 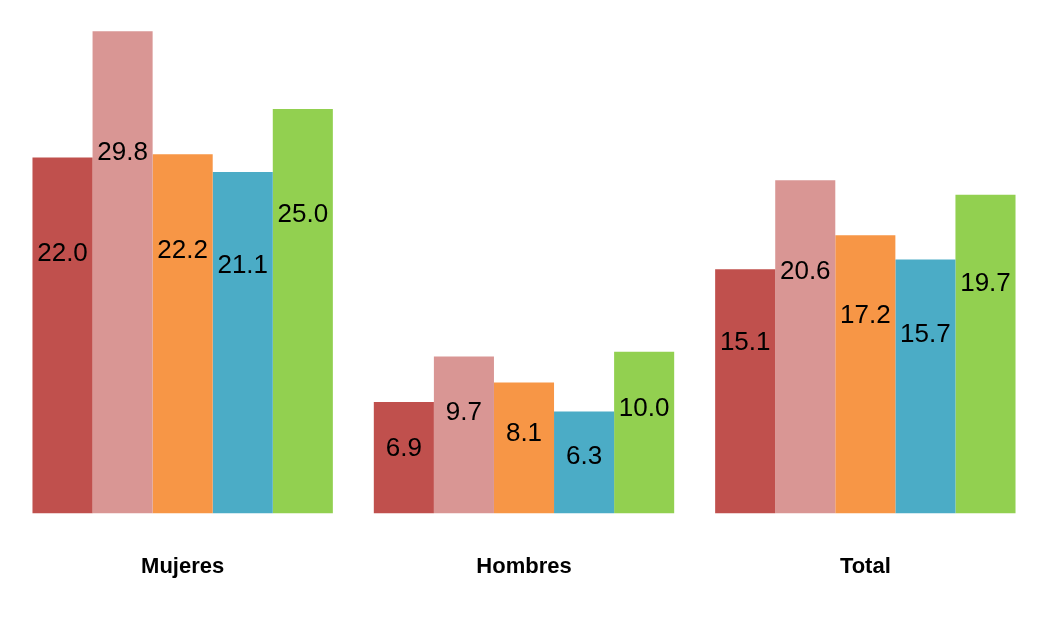 I want to click on data-label: 19.7, so click(x=985, y=281).